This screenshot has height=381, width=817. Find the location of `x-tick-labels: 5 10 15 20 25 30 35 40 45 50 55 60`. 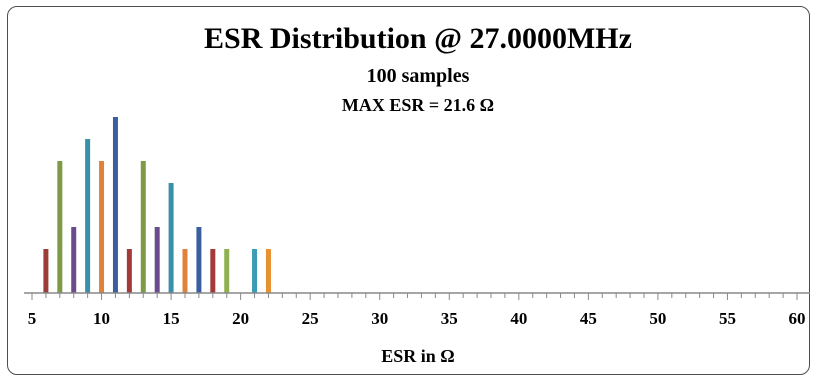

x-tick-labels: 5 10 15 20 25 30 35 40 45 50 55 60 is located at coordinates (417, 318).